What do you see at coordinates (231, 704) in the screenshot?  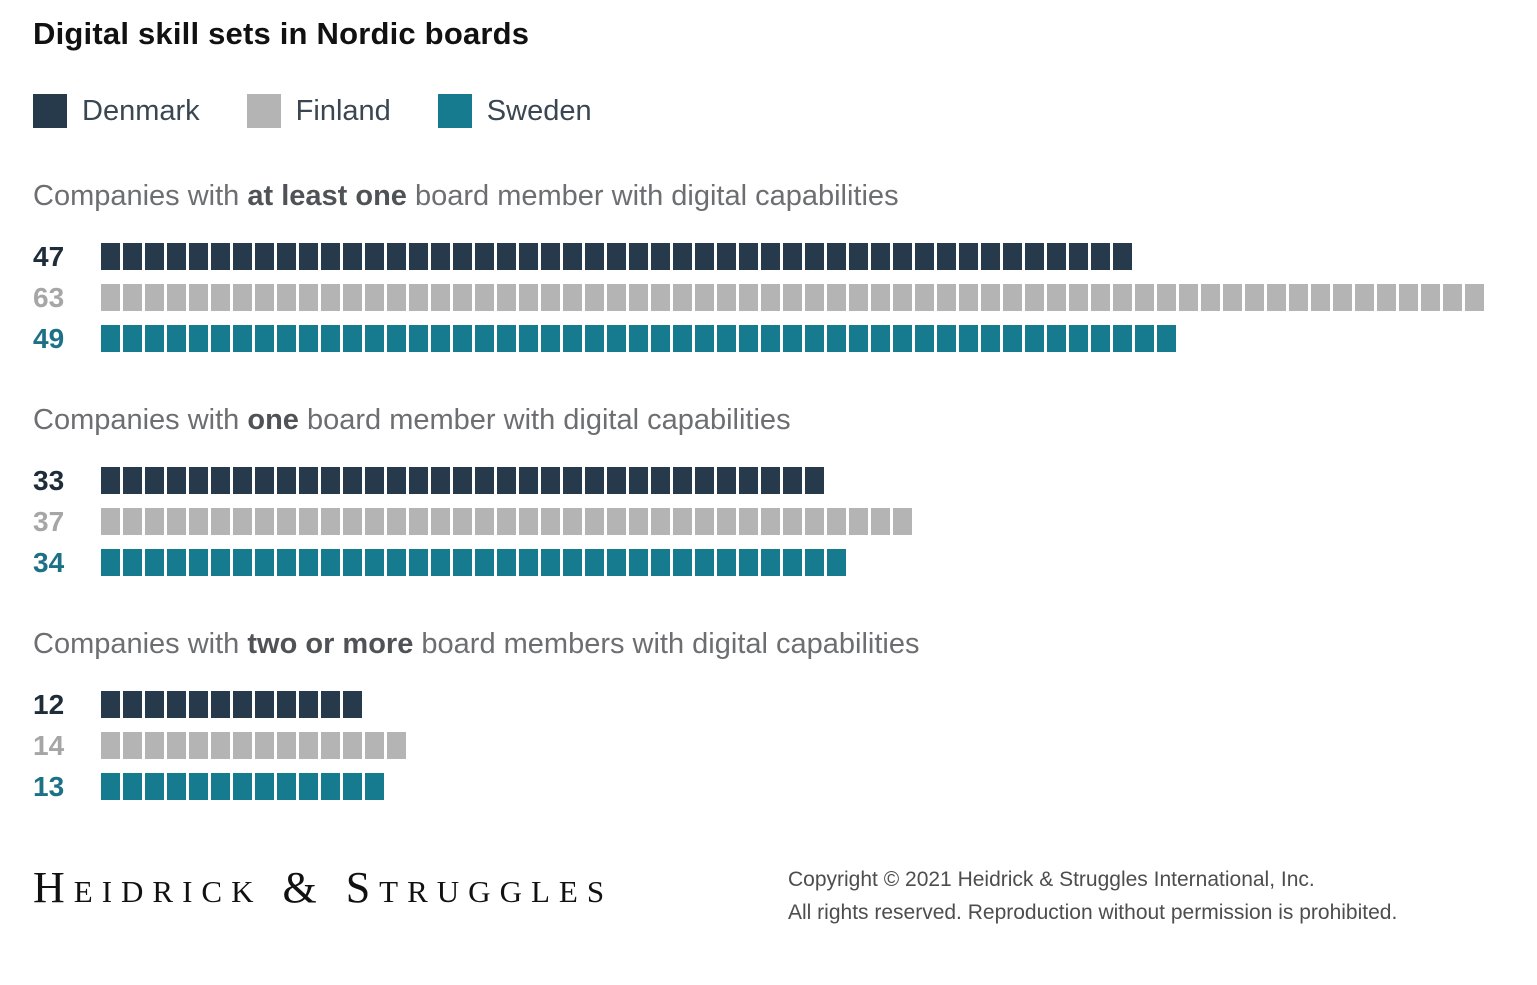 I see `unit-bar-denmark` at bounding box center [231, 704].